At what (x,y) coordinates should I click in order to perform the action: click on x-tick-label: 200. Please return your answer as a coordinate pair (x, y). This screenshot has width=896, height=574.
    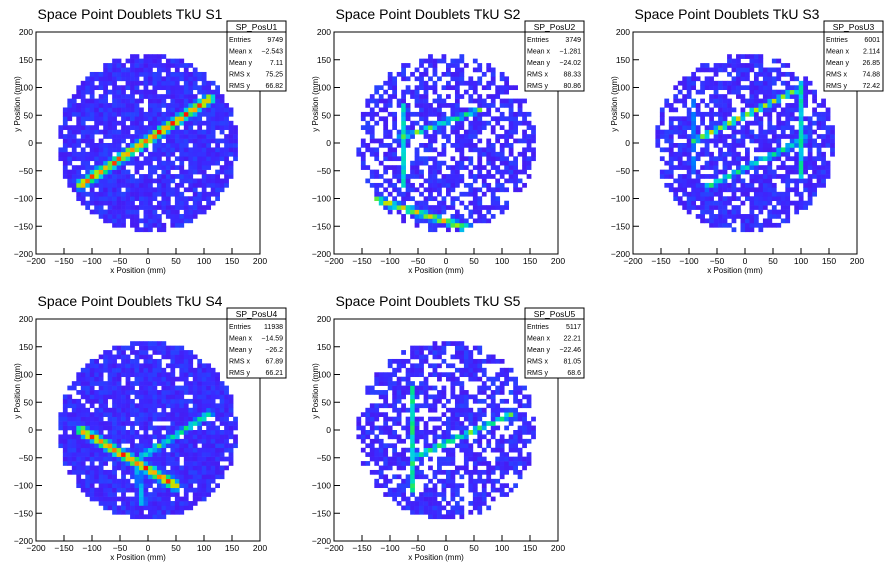
    Looking at the image, I should click on (558, 261).